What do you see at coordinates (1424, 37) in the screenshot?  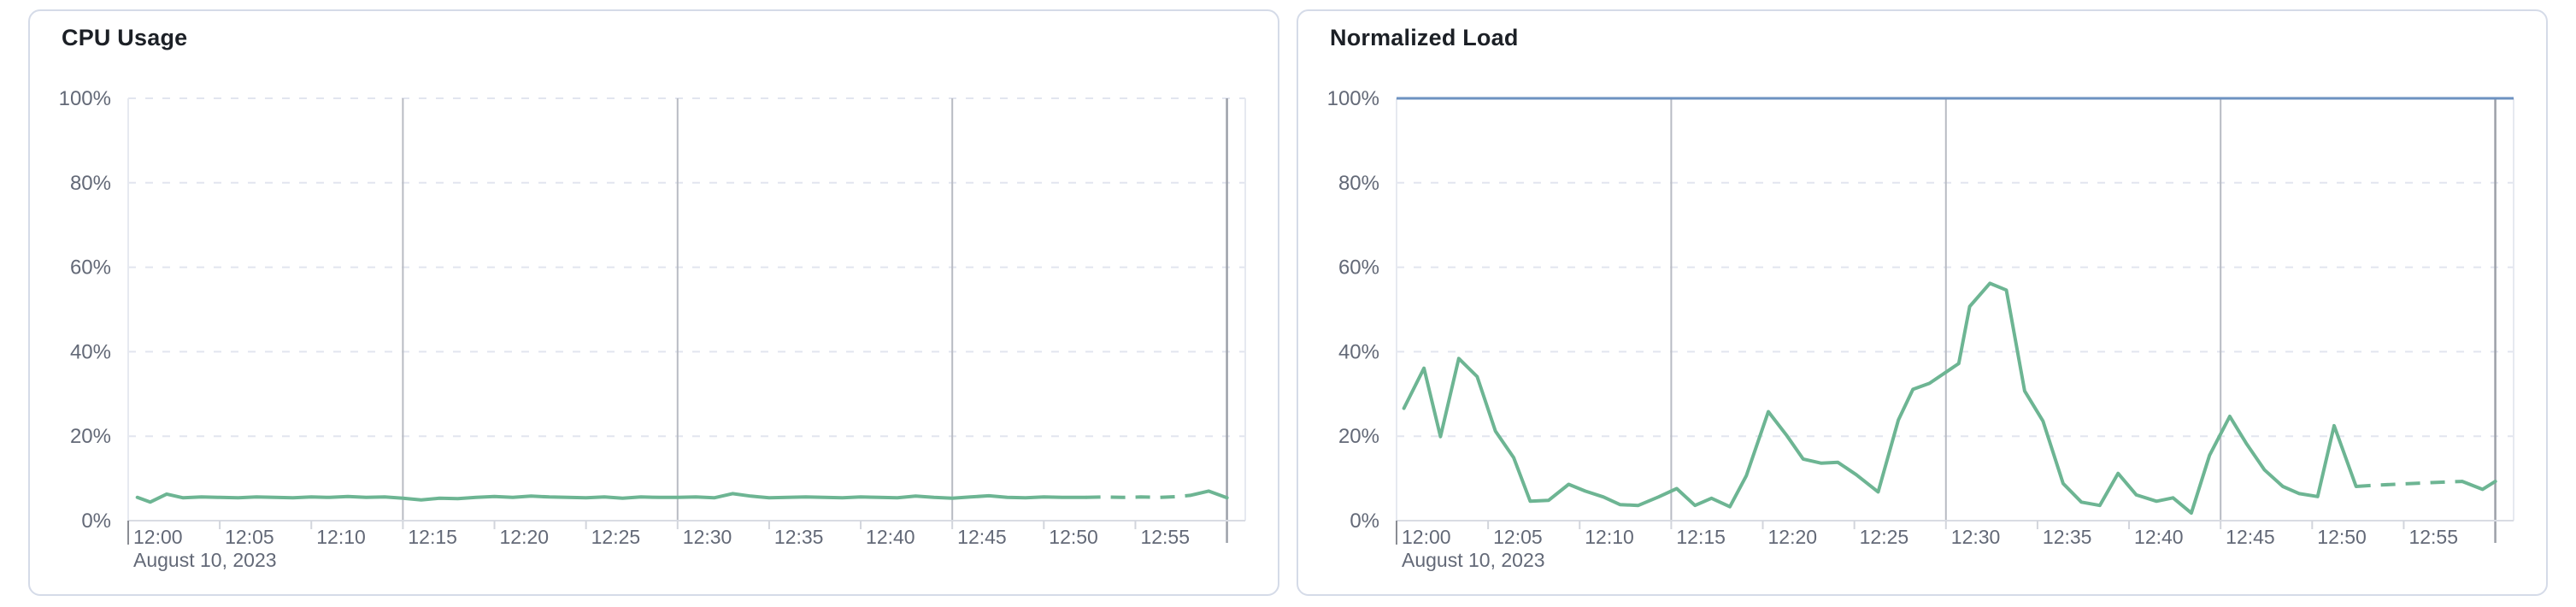 I see `chart-title-normalized-load: Normalized Load` at bounding box center [1424, 37].